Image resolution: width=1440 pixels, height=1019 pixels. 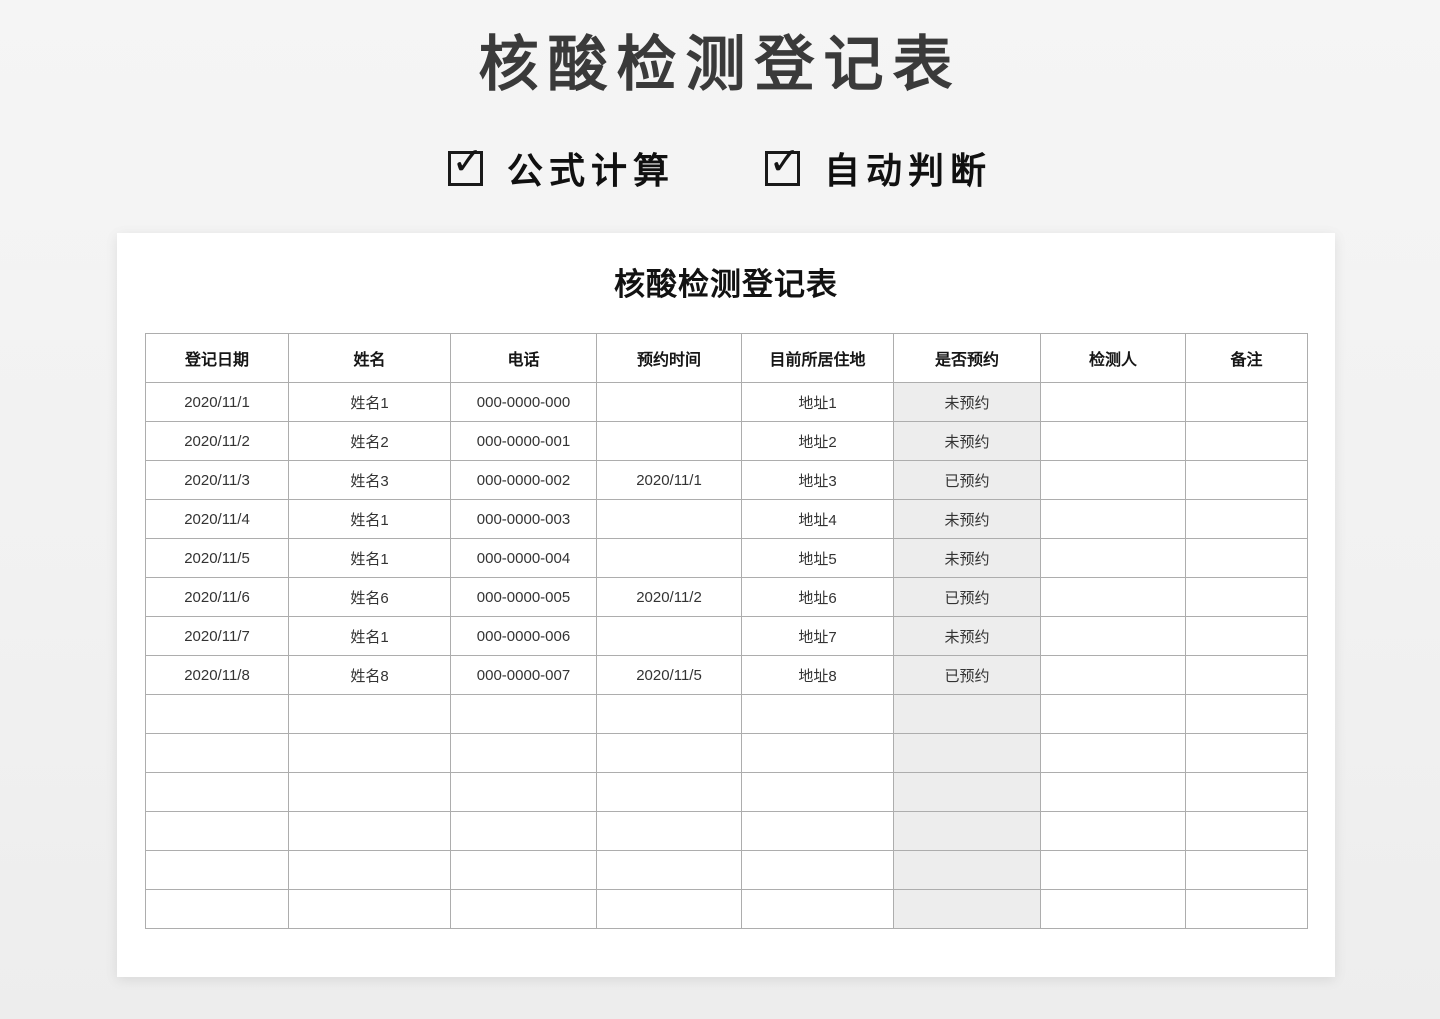 What do you see at coordinates (817, 519) in the screenshot?
I see `cell-current-address: 地址4` at bounding box center [817, 519].